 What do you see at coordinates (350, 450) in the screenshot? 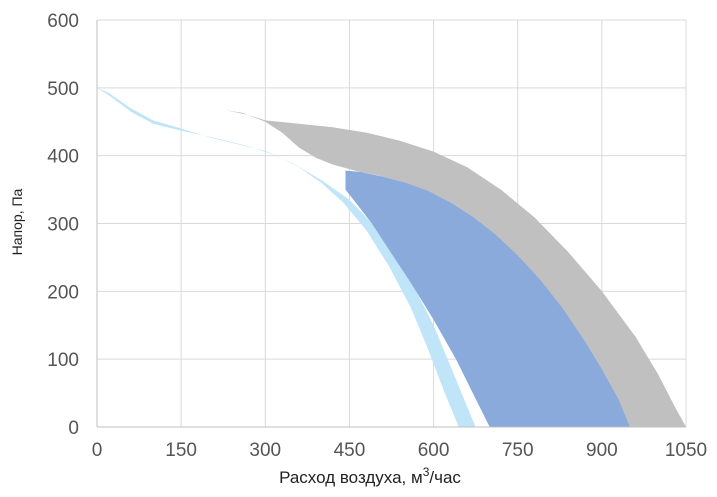
I see `x-tick-label: 450` at bounding box center [350, 450].